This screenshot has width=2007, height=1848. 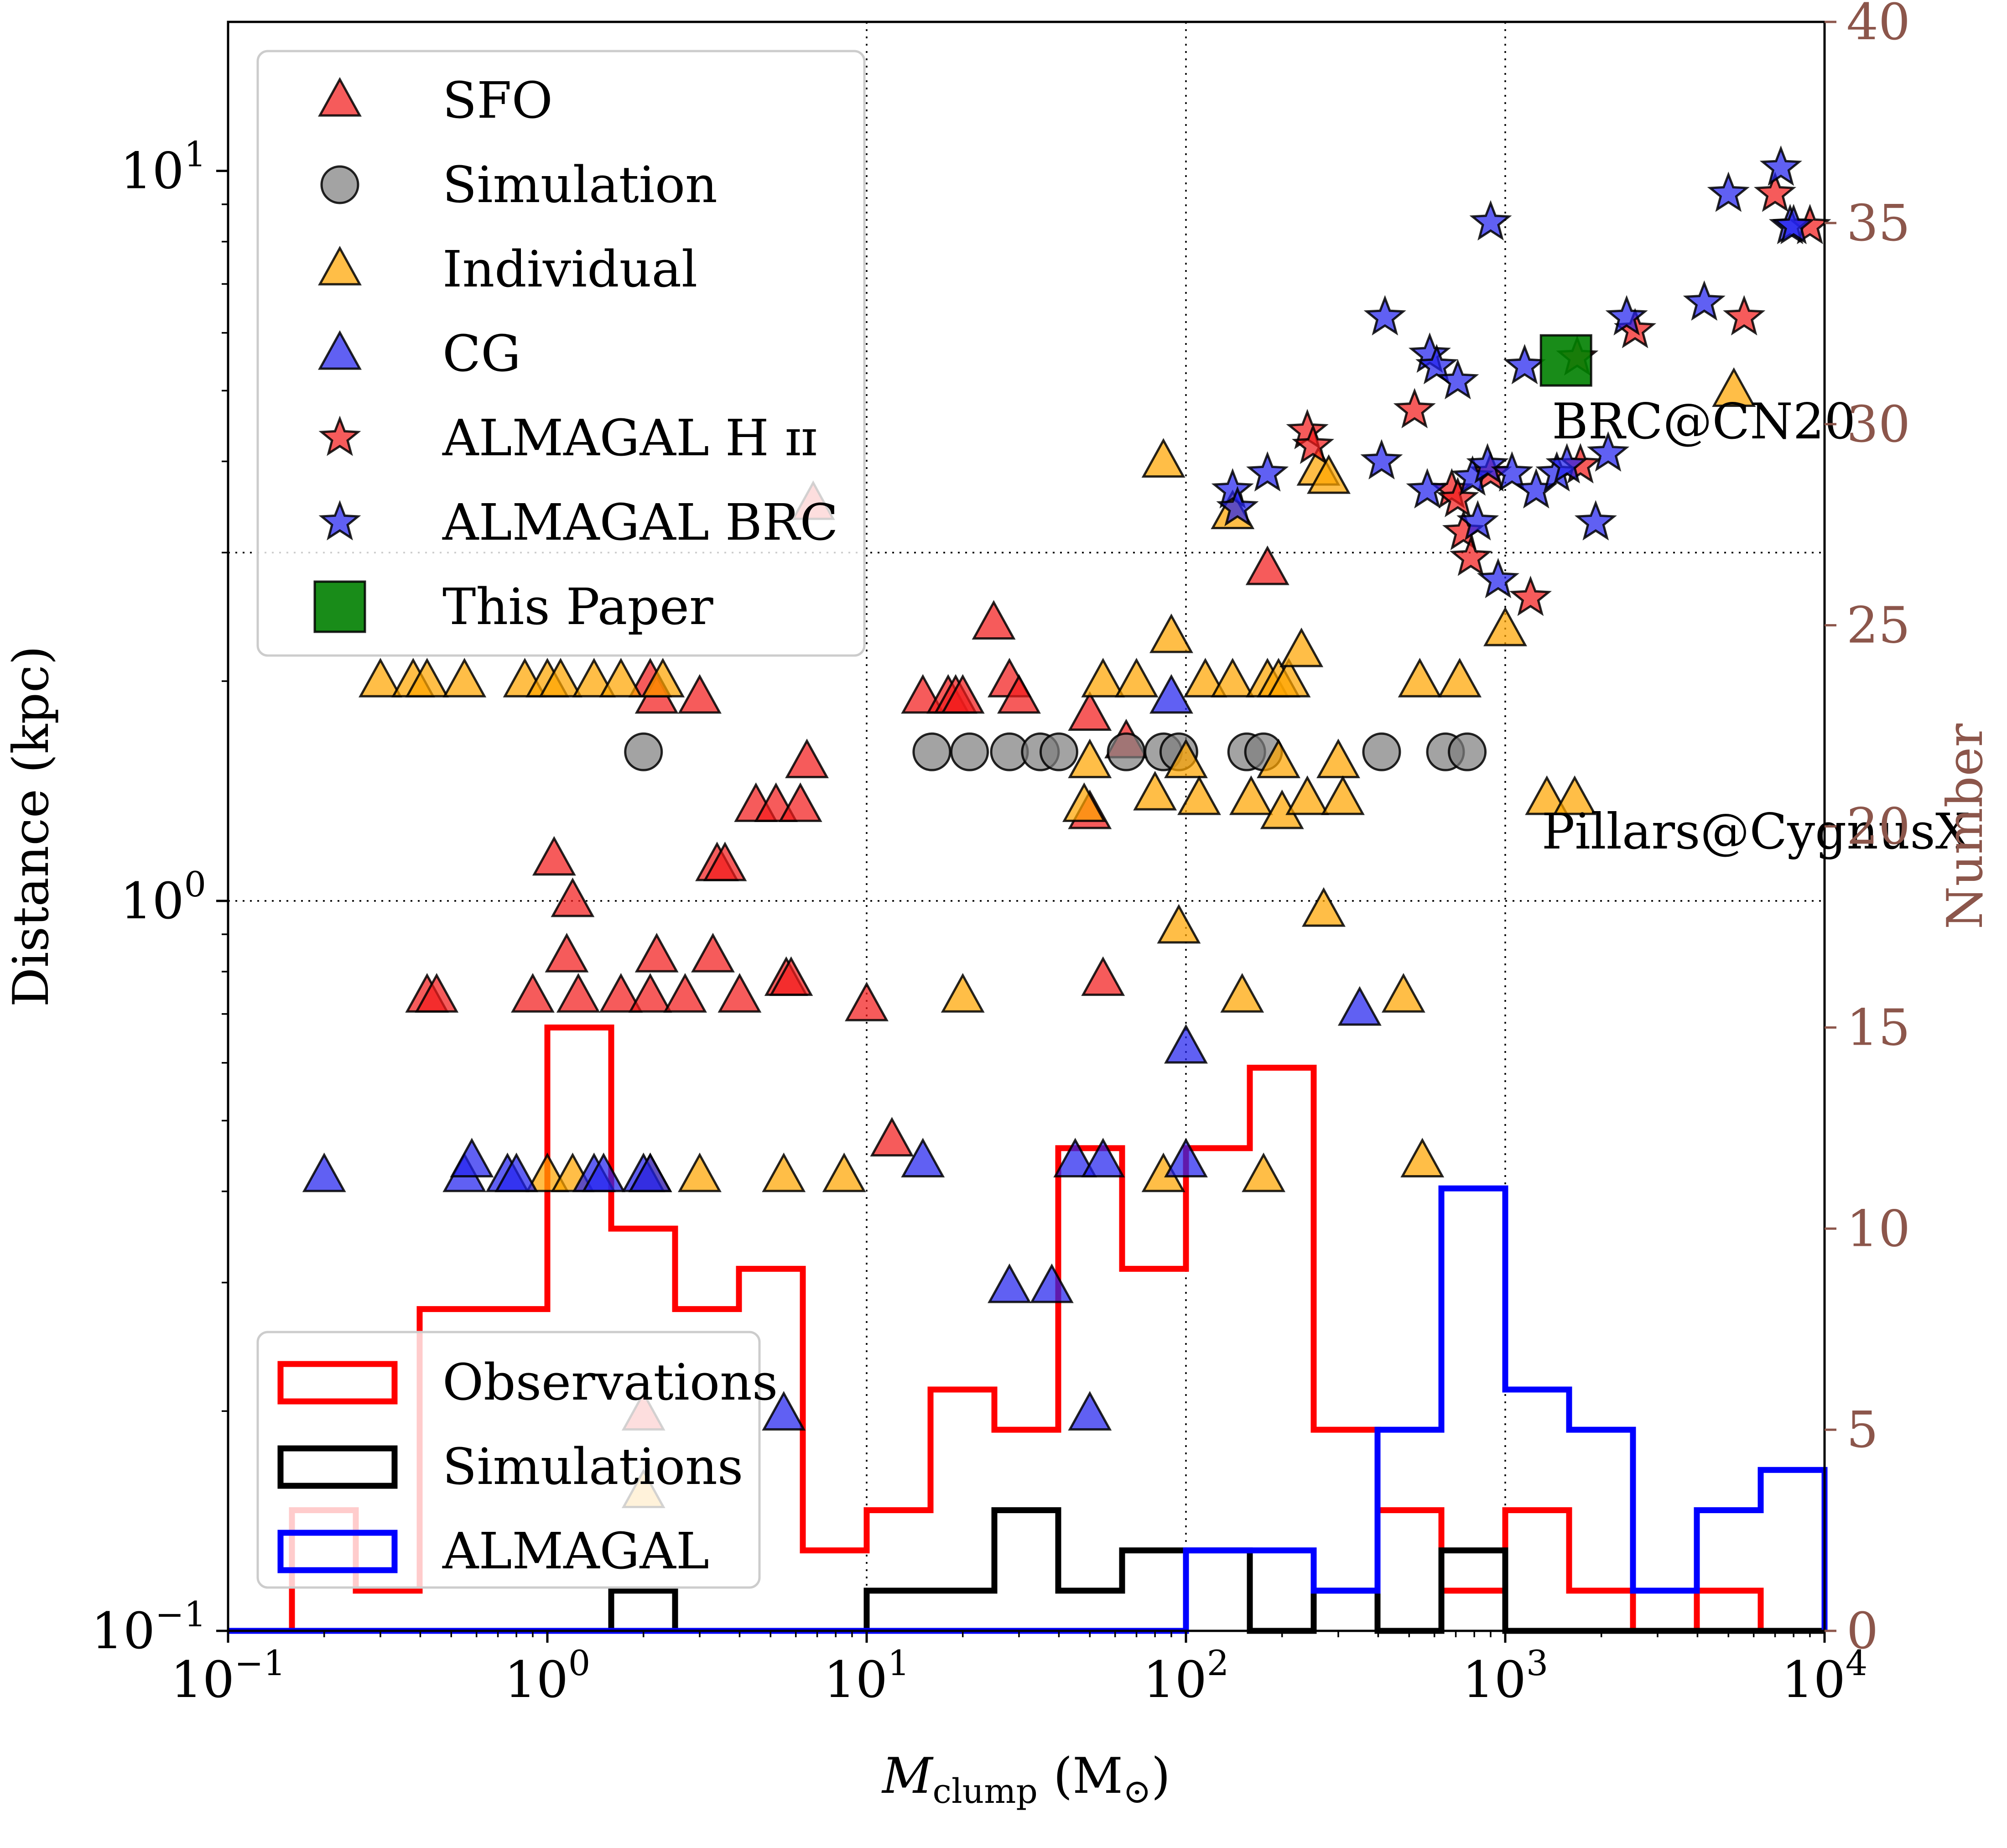 I want to click on x-tick-label: 10², so click(x=1186, y=1676).